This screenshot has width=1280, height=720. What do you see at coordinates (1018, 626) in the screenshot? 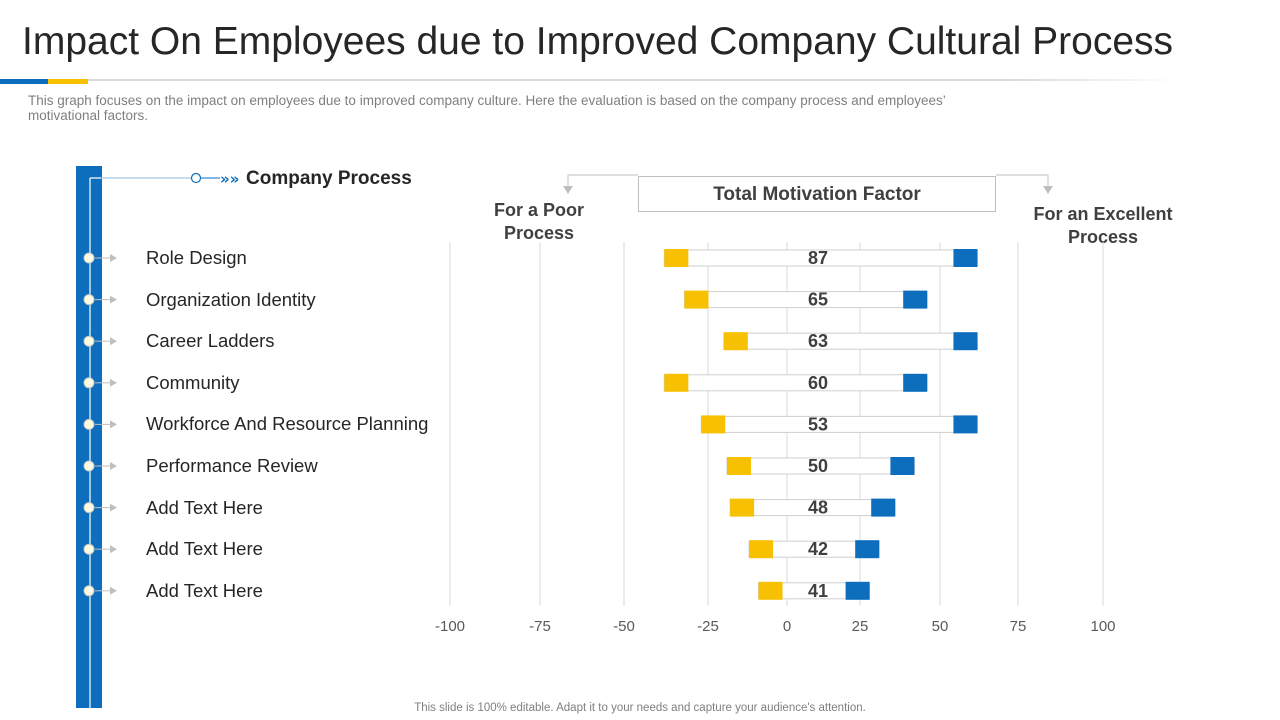
I see `x-tick-label: 75` at bounding box center [1018, 626].